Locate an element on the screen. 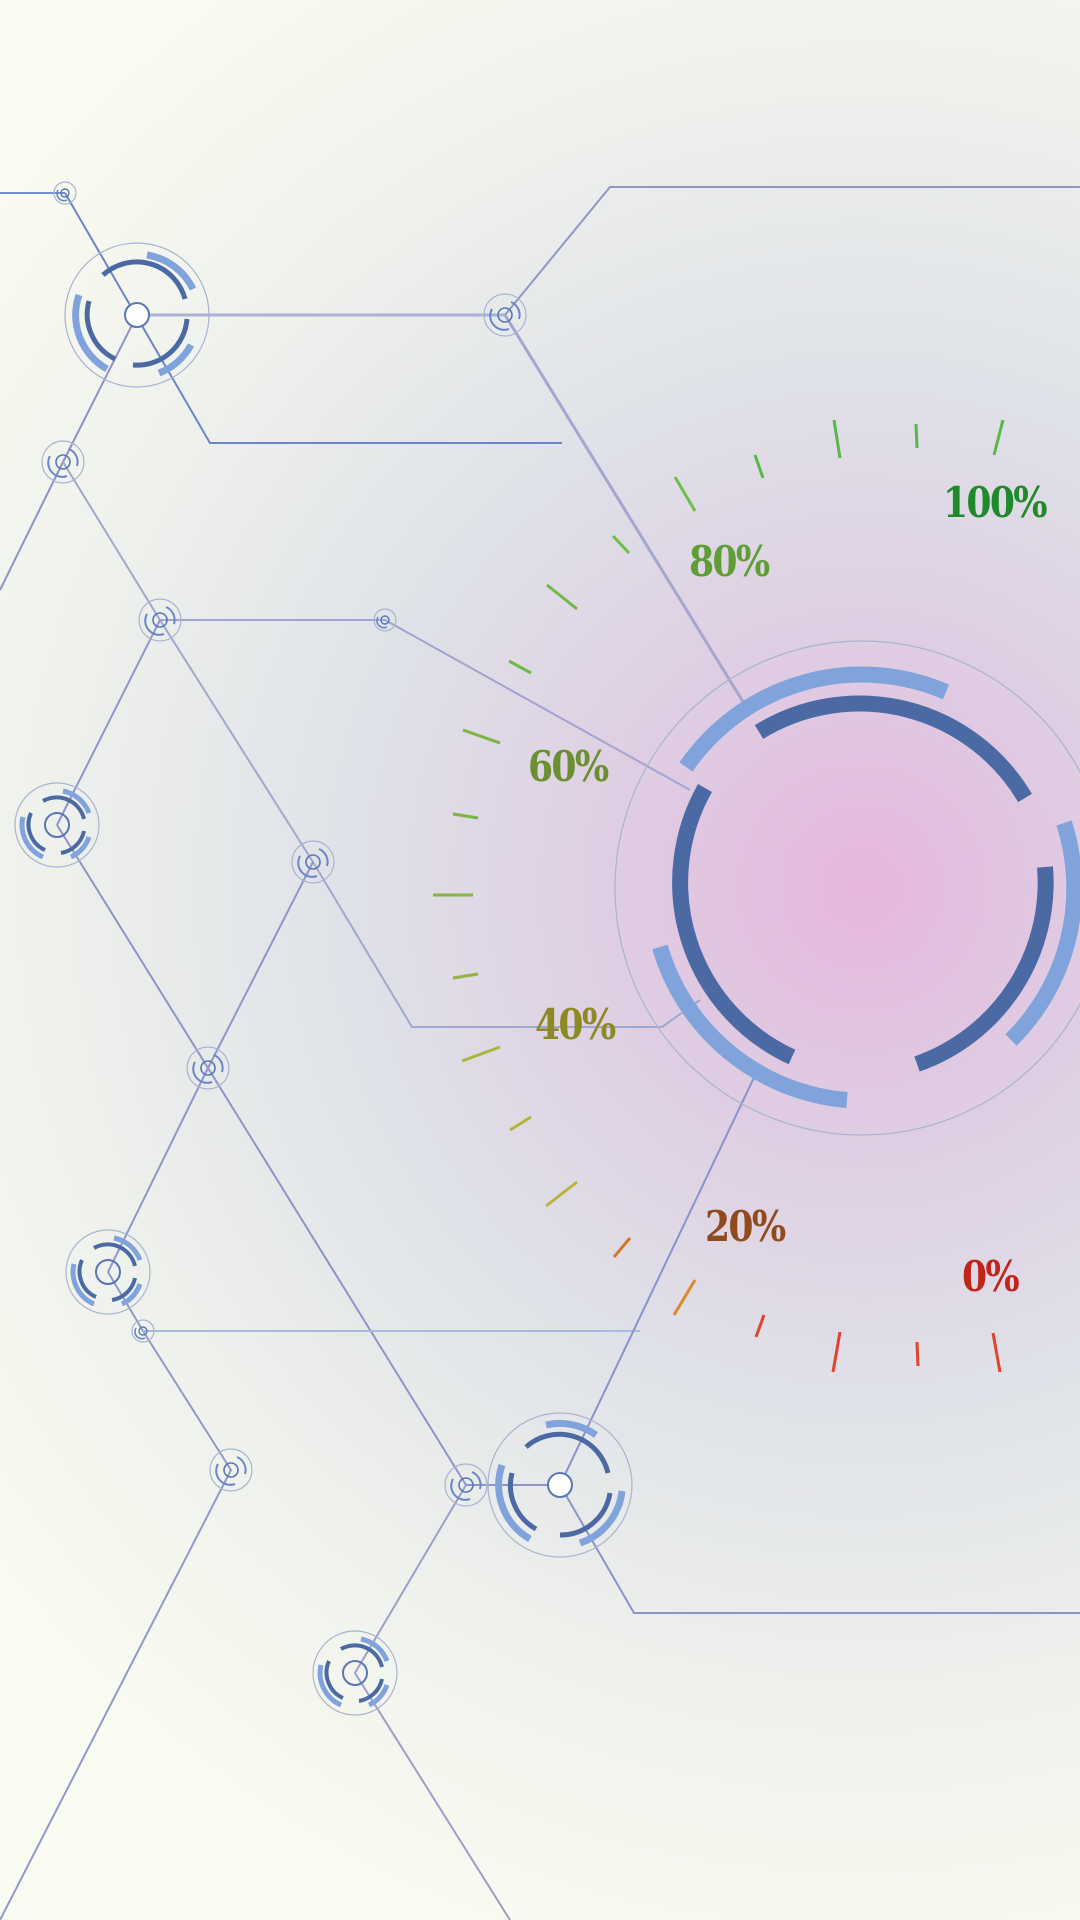 Image resolution: width=1080 pixels, height=1920 pixels. gauge-label-80: 80% is located at coordinates (729, 561).